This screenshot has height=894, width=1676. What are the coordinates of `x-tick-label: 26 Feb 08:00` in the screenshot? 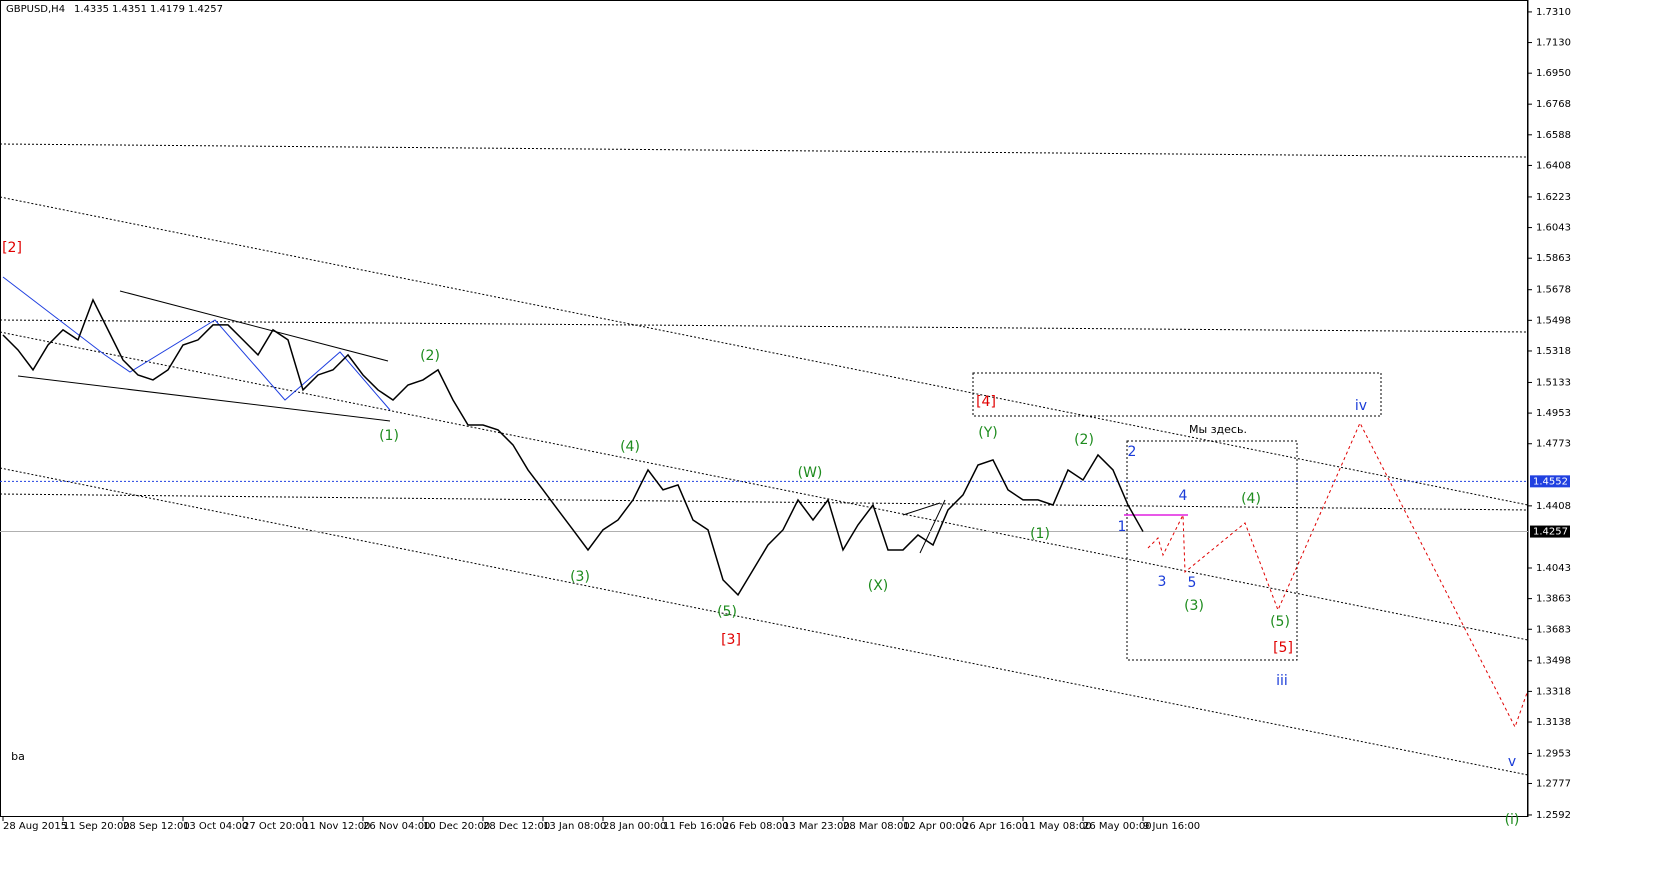 It's located at (756, 826).